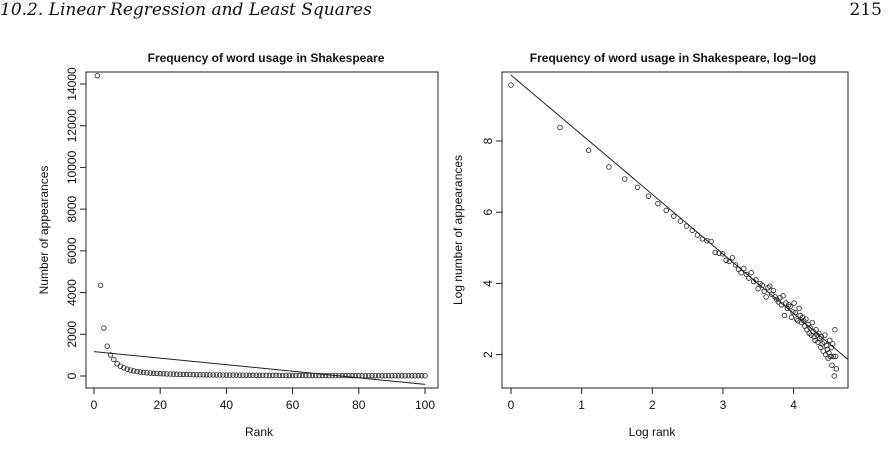  Describe the element at coordinates (266, 58) in the screenshot. I see `chart-1-title: Frequency of word usage in Shakespeare` at that location.